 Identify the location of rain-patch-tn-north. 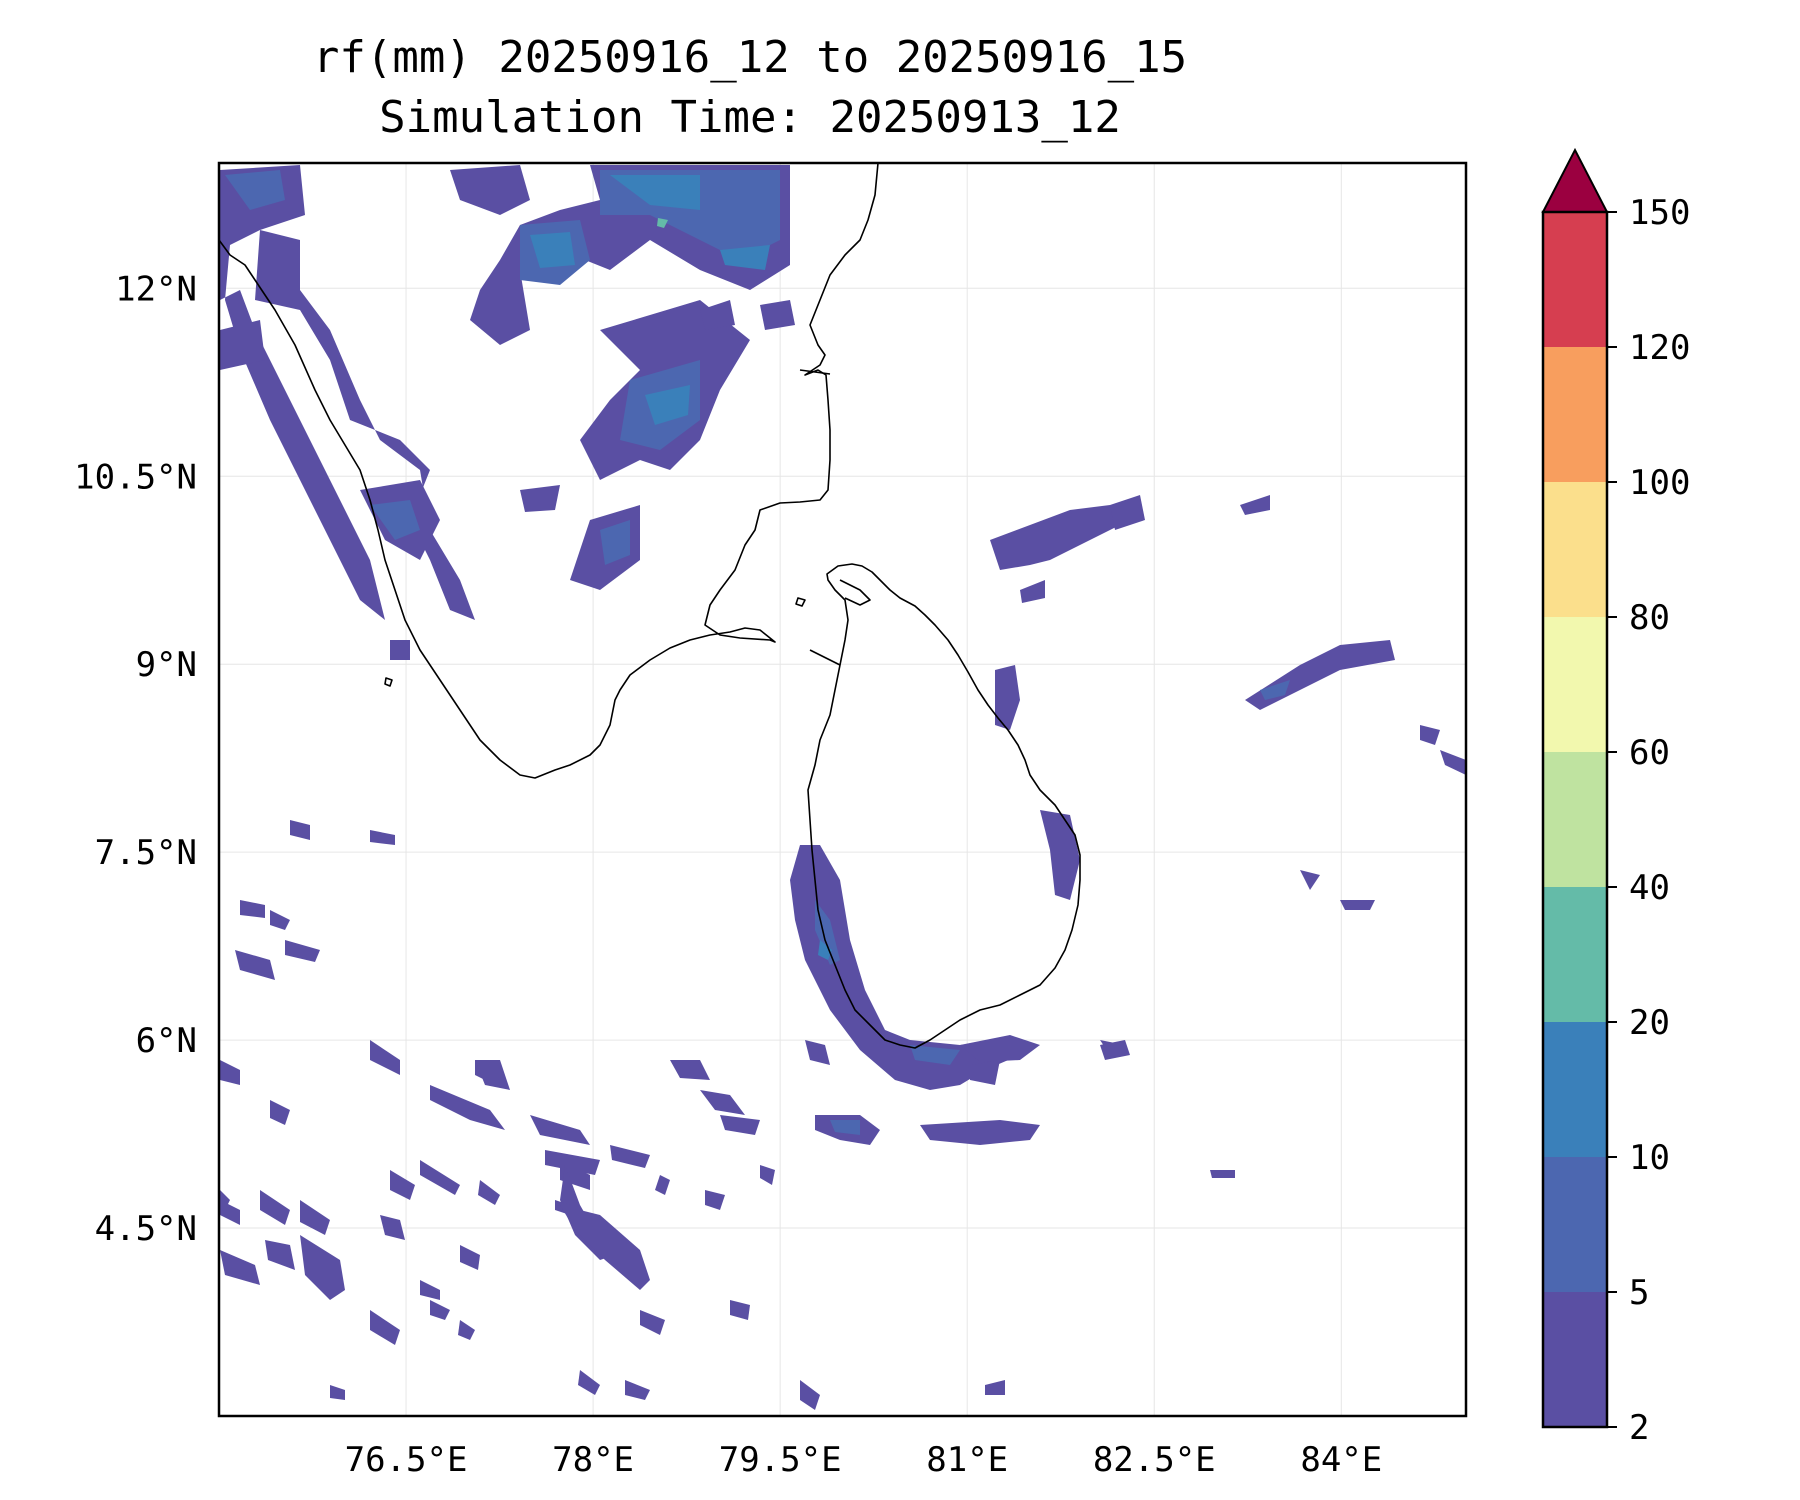
(490, 190).